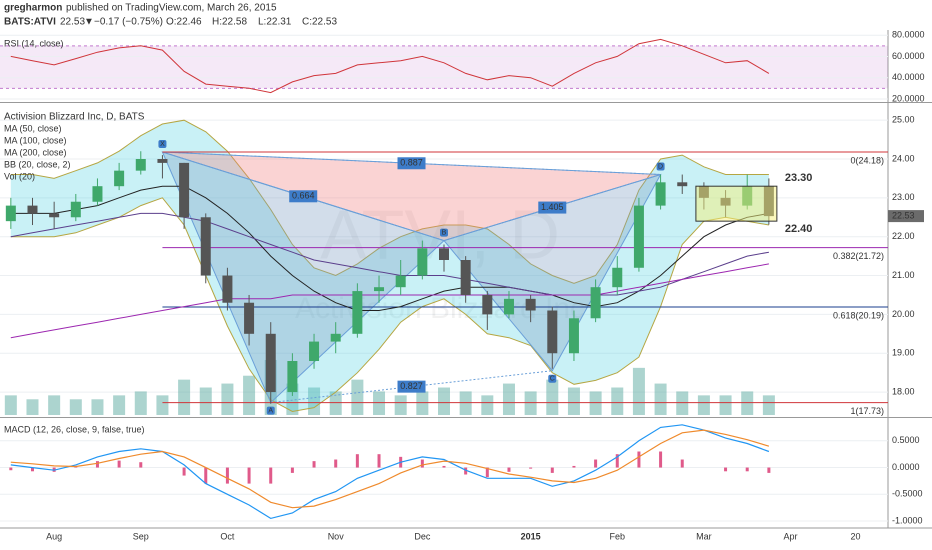 Image resolution: width=932 pixels, height=550 pixels. Describe the element at coordinates (531, 536) in the screenshot. I see `x-tick-label: 2015` at that location.